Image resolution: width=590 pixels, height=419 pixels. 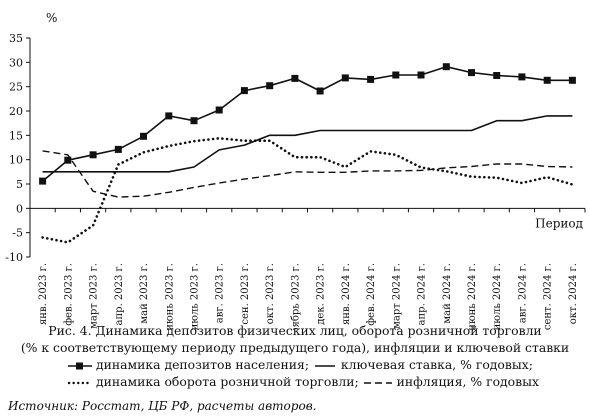 I want to click on y-tick-label: -10, so click(x=14, y=257).